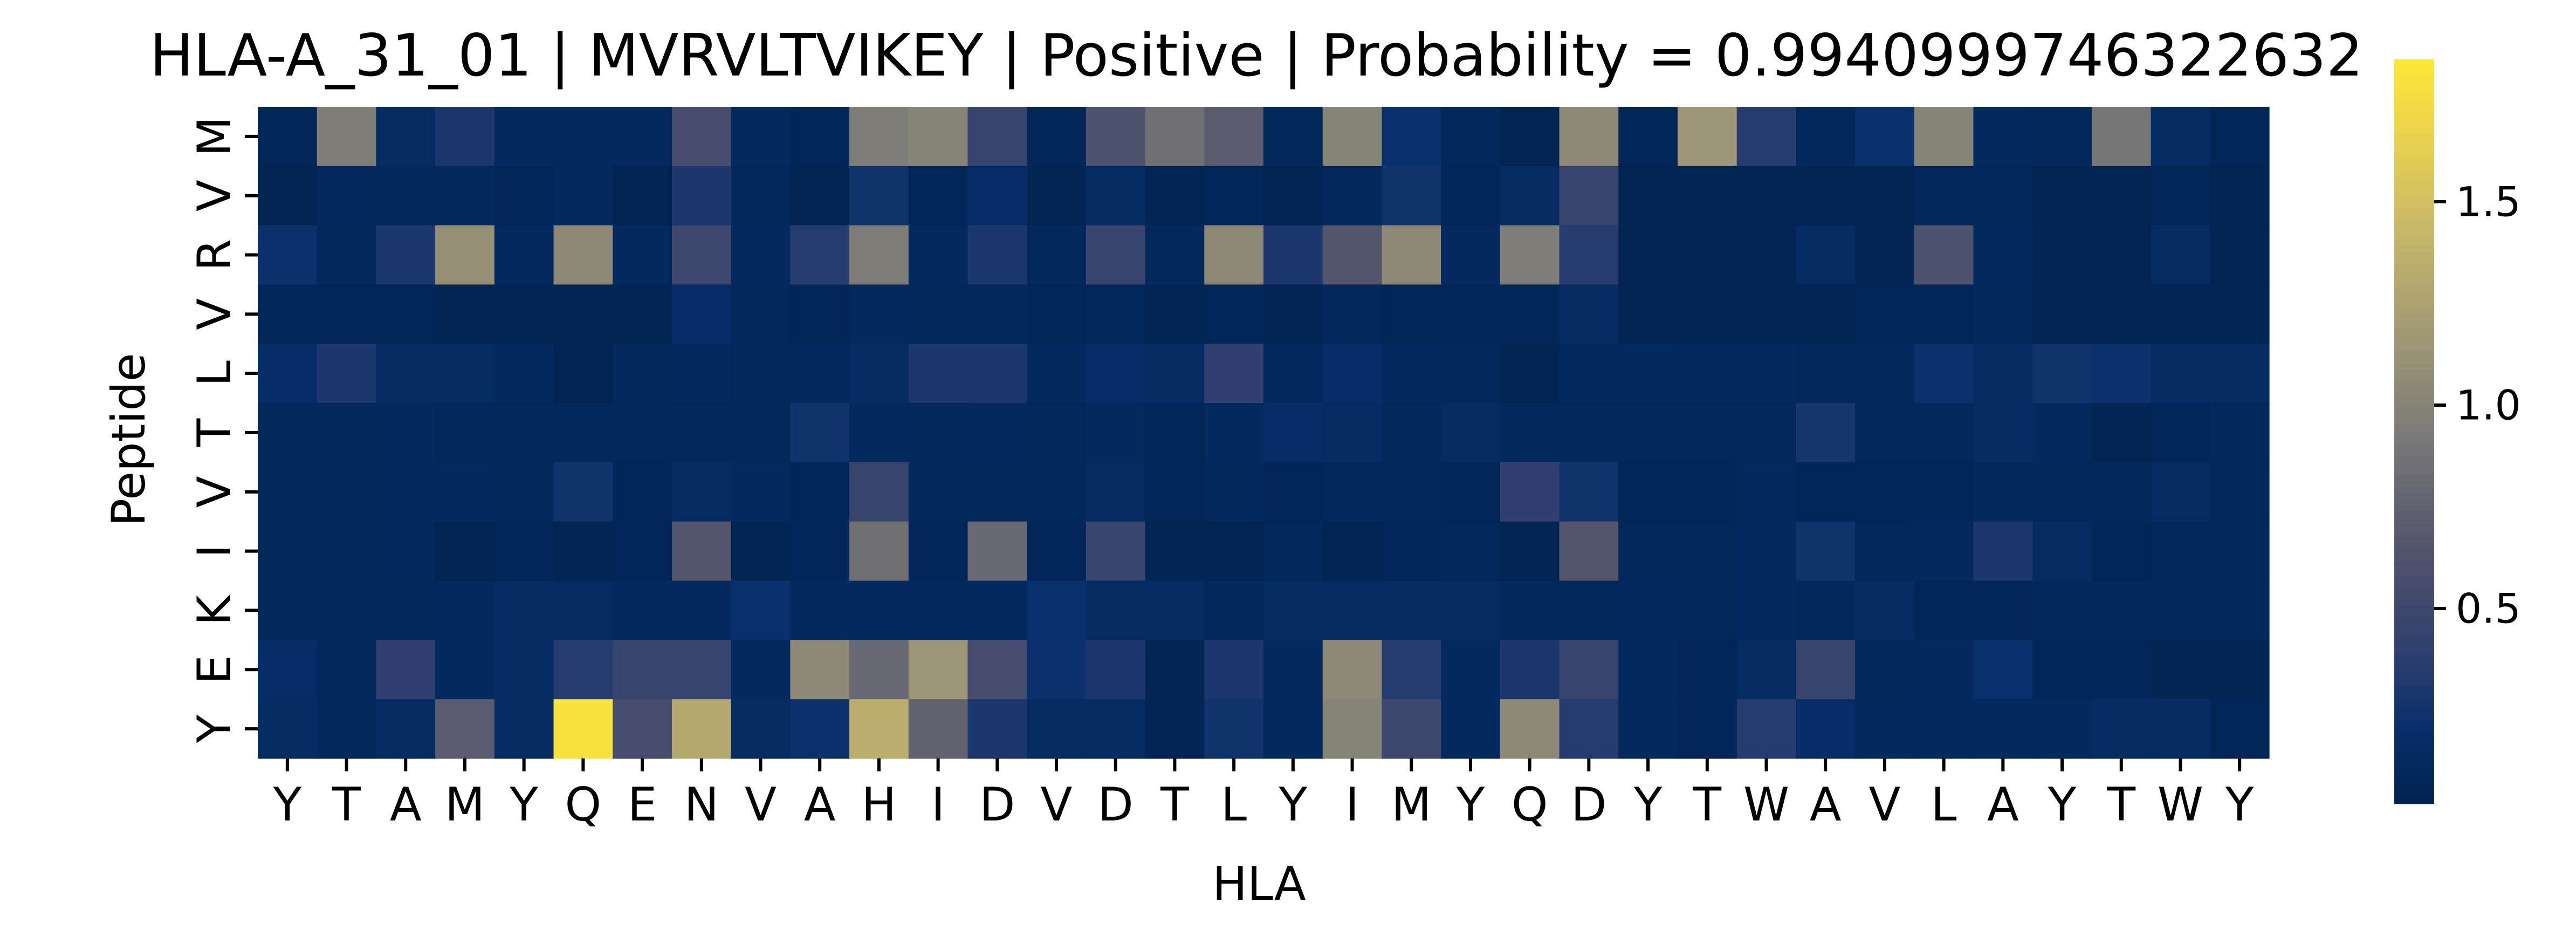 This screenshot has height=944, width=2576. What do you see at coordinates (129, 440) in the screenshot?
I see `y-axis-label: Peptide` at bounding box center [129, 440].